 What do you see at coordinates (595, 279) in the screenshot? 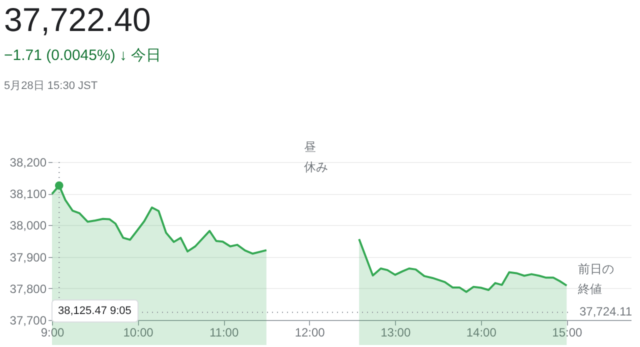
I see `annotation: 前日の終値` at bounding box center [595, 279].